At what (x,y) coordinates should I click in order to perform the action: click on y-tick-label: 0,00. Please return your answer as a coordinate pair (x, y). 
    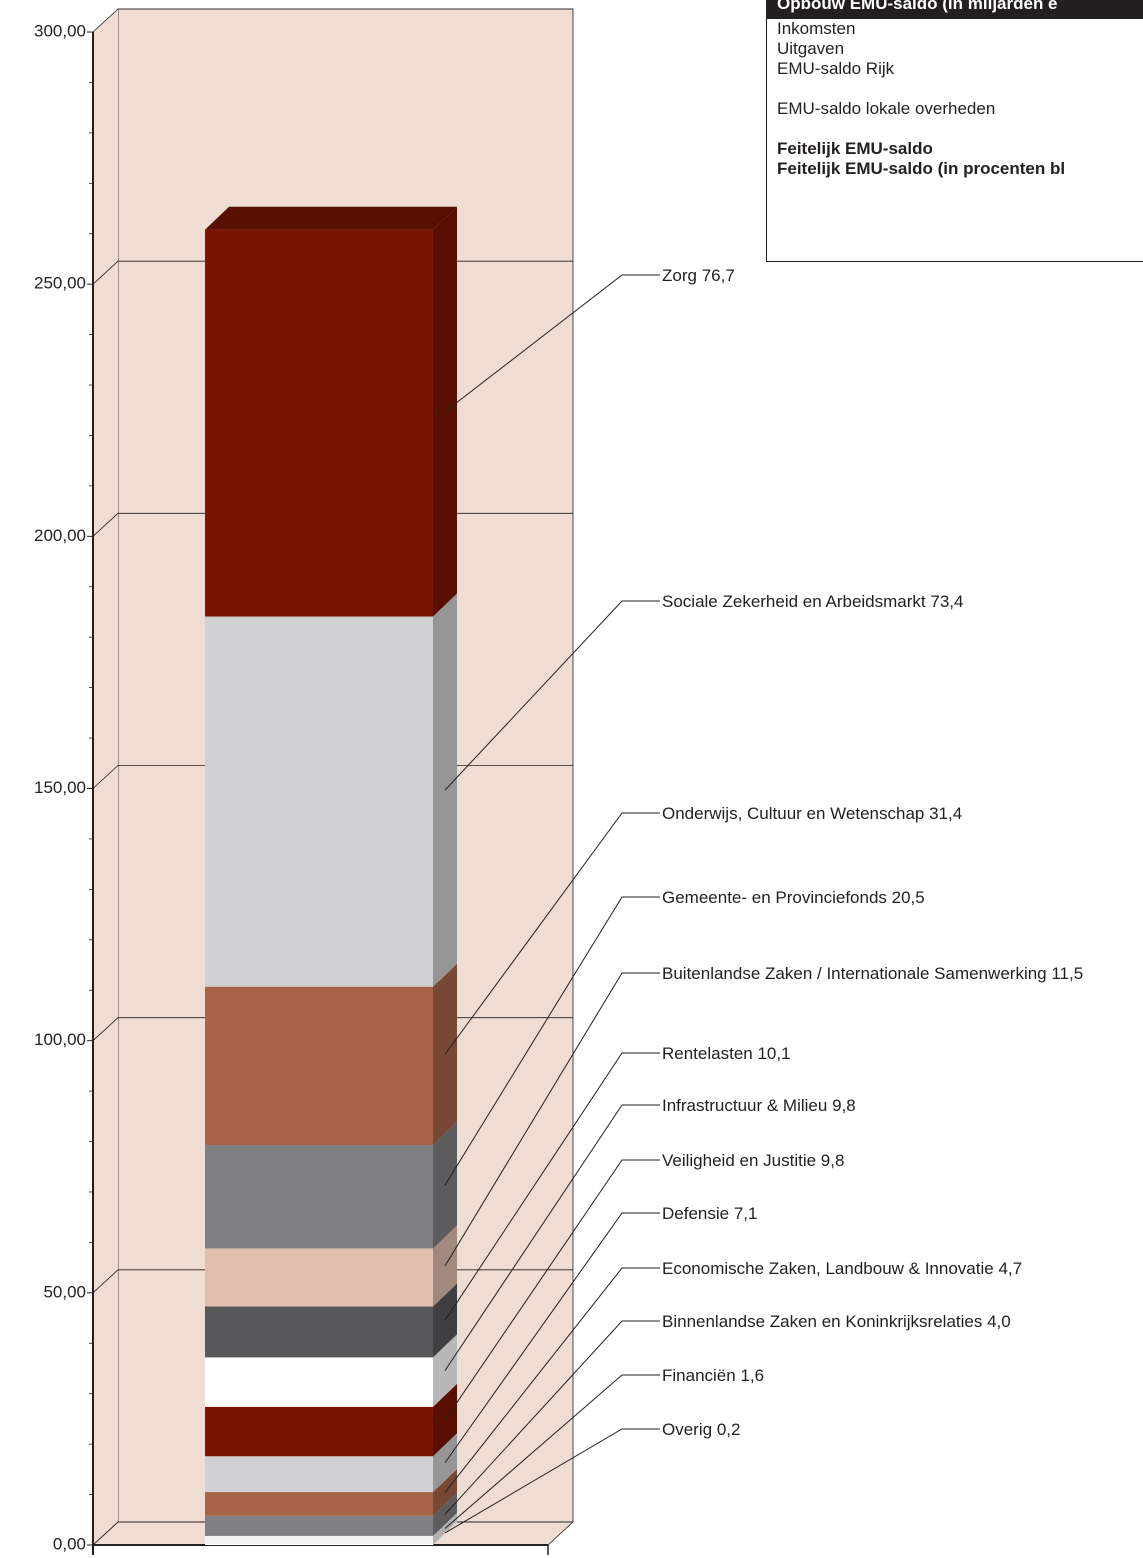
    Looking at the image, I should click on (69, 1543).